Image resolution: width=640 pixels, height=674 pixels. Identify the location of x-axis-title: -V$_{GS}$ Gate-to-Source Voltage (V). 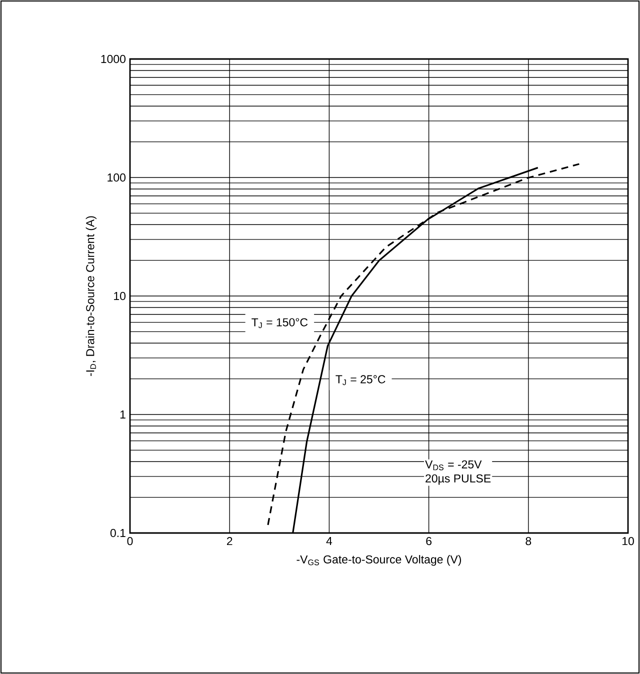
(379, 560).